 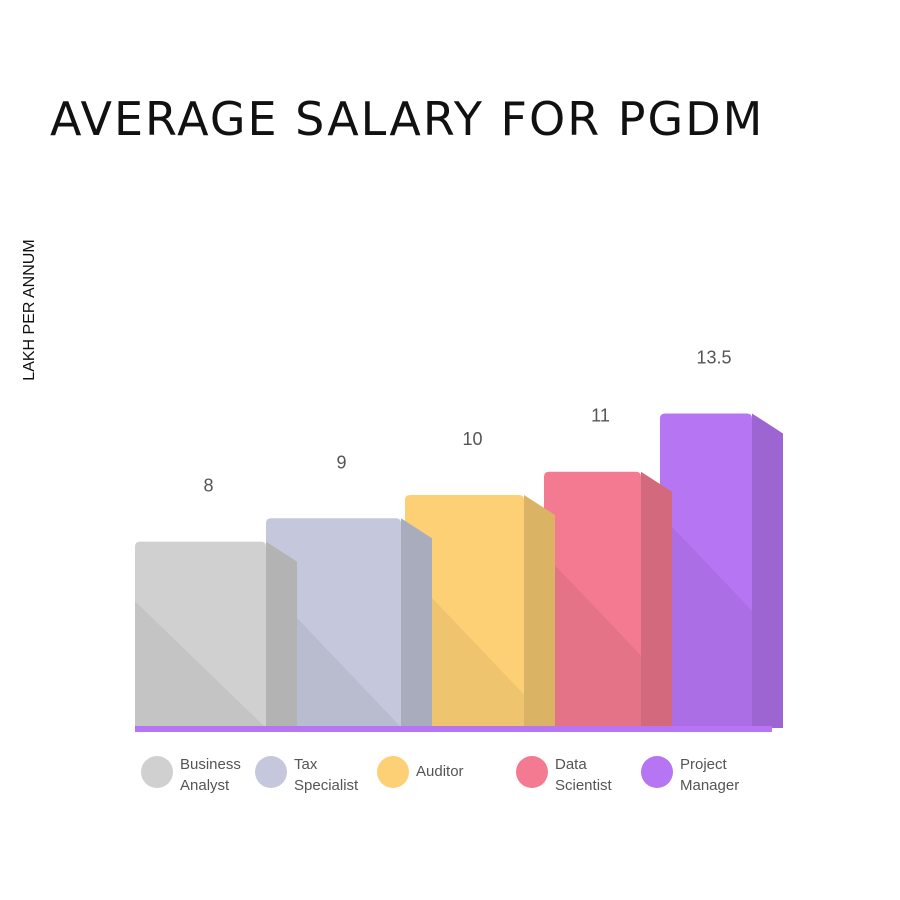 I want to click on legend-label-auditor: Auditor, so click(x=440, y=771).